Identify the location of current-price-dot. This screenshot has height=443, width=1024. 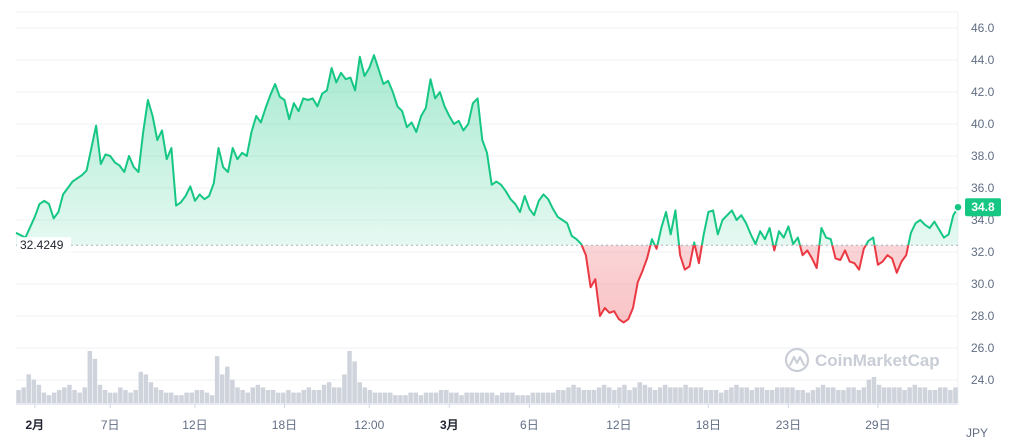
(958, 207).